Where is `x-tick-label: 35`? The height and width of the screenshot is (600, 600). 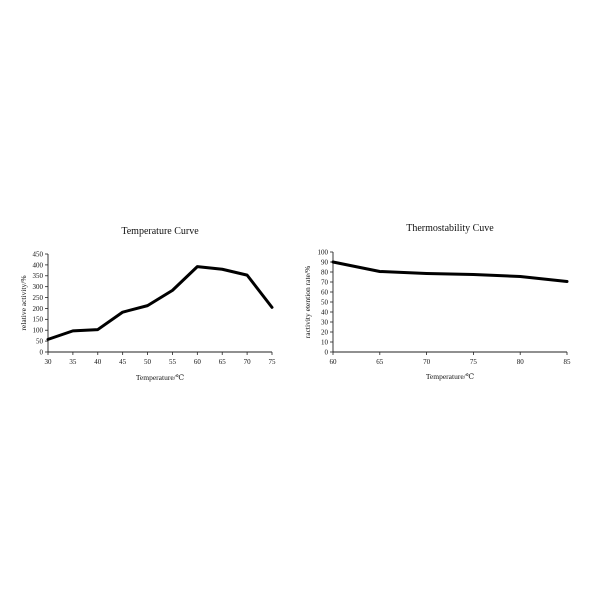
x-tick-label: 35 is located at coordinates (73, 362).